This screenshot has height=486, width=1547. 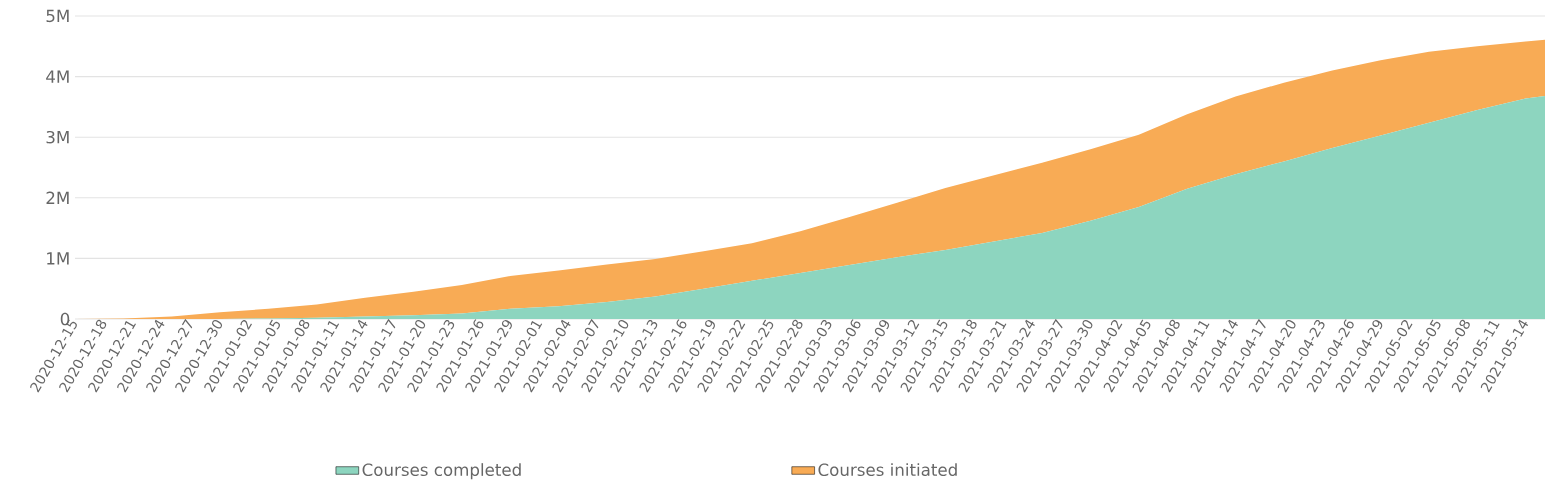 I want to click on y-tick-label: 5M, so click(x=57, y=16).